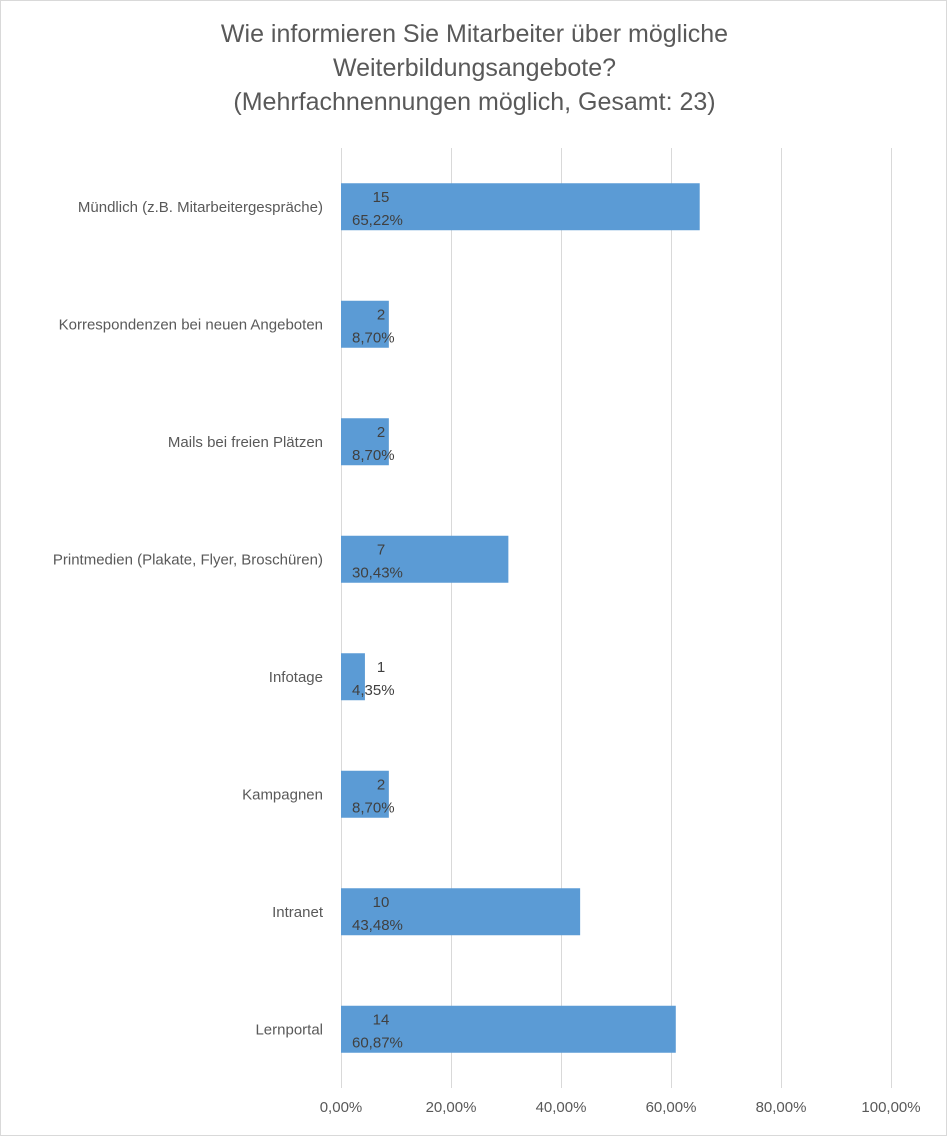  What do you see at coordinates (296, 677) in the screenshot?
I see `category-label-4: Infotage` at bounding box center [296, 677].